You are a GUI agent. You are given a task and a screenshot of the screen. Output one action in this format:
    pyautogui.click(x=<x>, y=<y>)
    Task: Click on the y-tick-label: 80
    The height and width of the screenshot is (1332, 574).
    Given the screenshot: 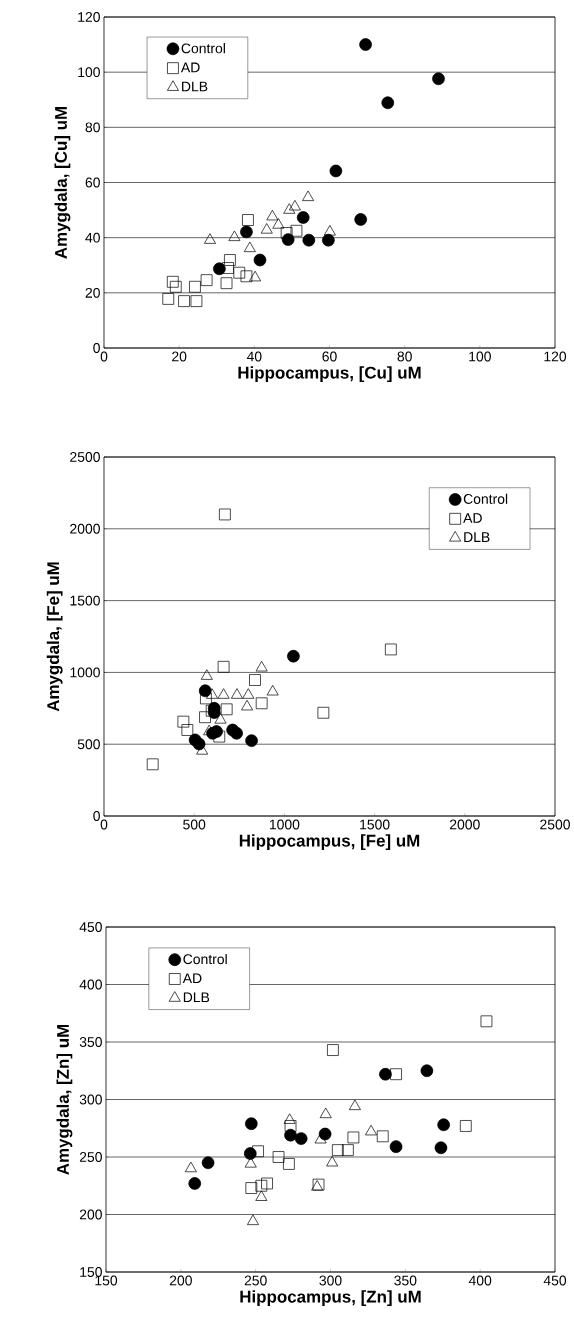 What is the action you would take?
    pyautogui.click(x=93, y=127)
    